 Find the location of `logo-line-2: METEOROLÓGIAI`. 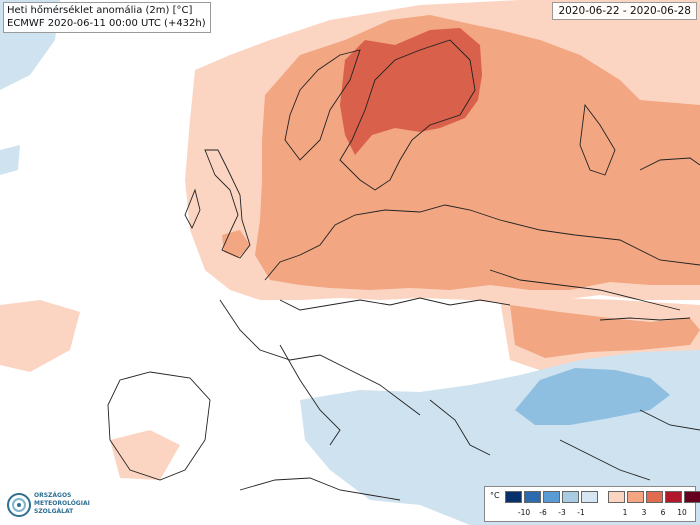

logo-line-2: METEOROLÓGIAI is located at coordinates (62, 503).